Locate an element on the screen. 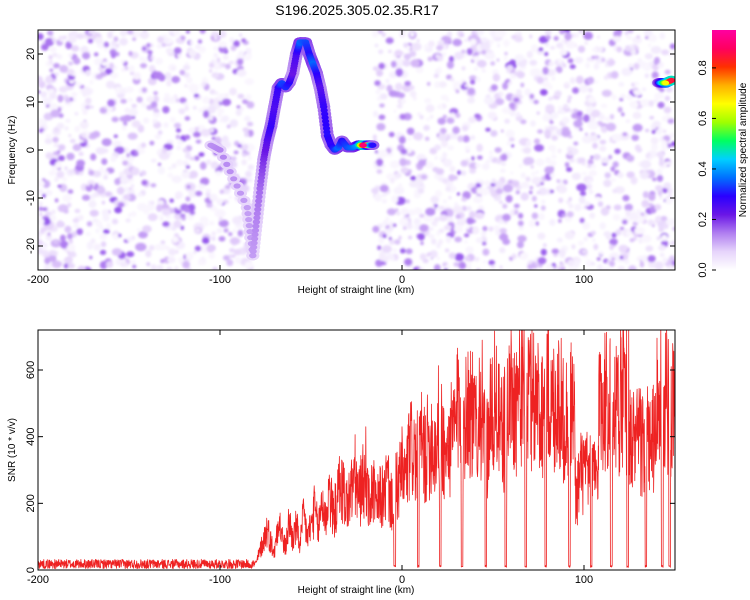  spectrogram-x-tick-label-0: -200 is located at coordinates (38, 280).